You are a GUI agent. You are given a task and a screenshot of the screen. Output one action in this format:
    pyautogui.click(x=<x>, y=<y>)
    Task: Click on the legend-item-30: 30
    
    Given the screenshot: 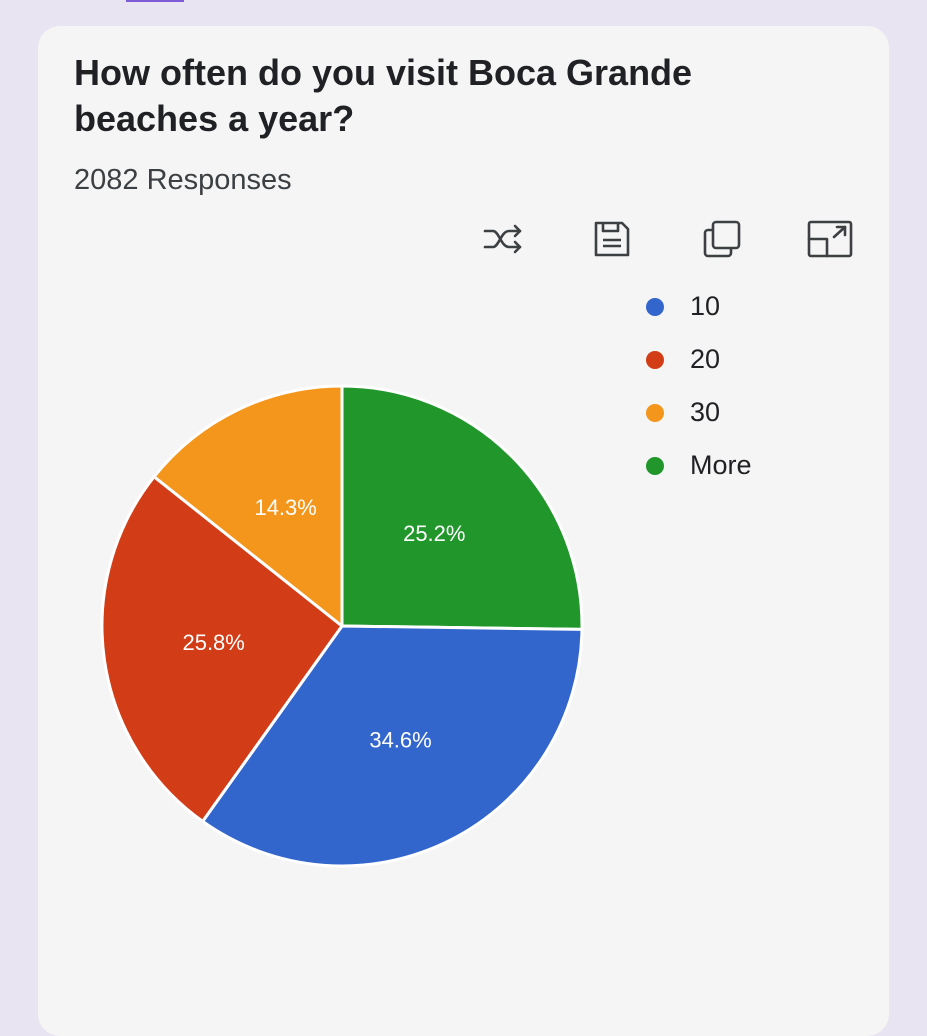 What is the action you would take?
    pyautogui.click(x=699, y=412)
    